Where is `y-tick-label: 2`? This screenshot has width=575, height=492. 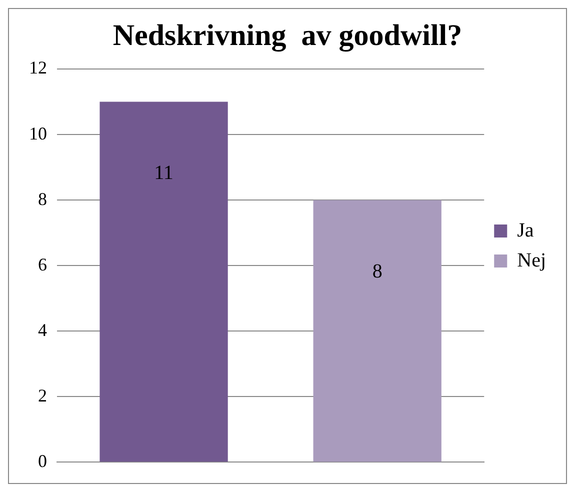 y-tick-label: 2 is located at coordinates (42, 395).